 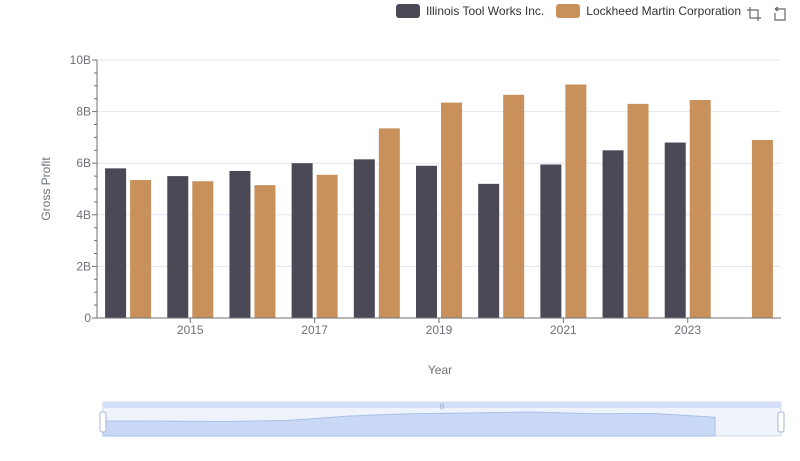 I want to click on y-tick-label: 2B, so click(x=83, y=266).